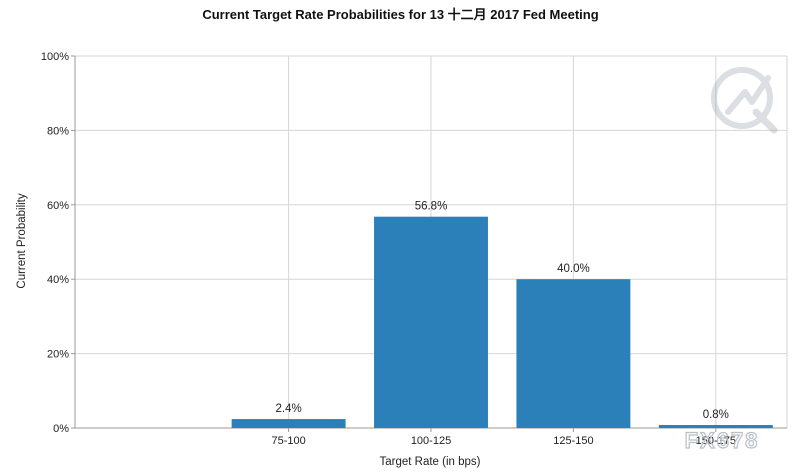 This screenshot has height=473, width=801. Describe the element at coordinates (744, 100) in the screenshot. I see `watermark-logo-icon` at that location.